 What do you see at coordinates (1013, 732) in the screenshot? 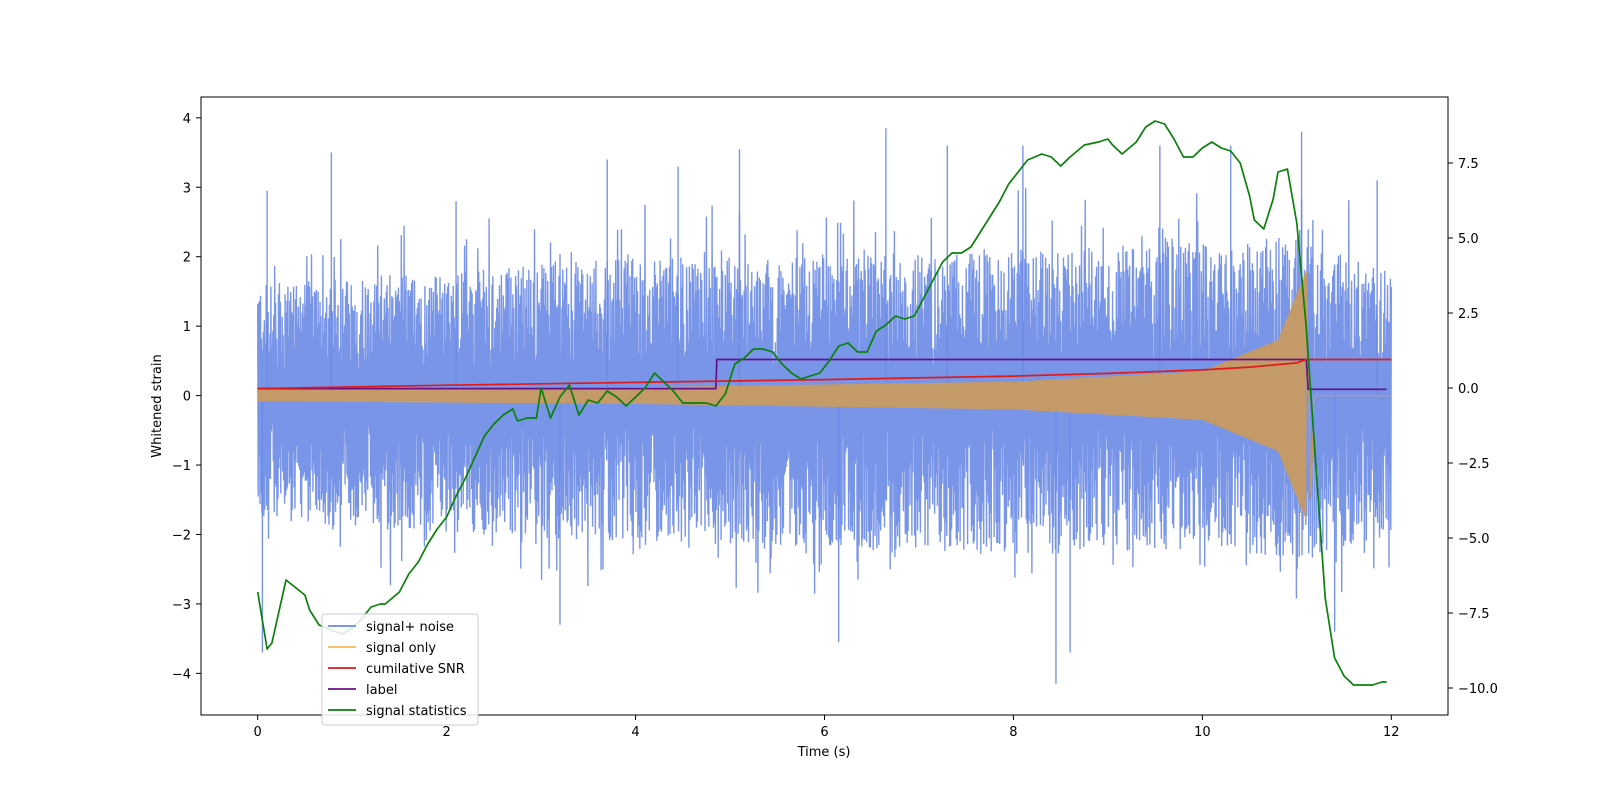
I see `x-tick-label: 8` at bounding box center [1013, 732].